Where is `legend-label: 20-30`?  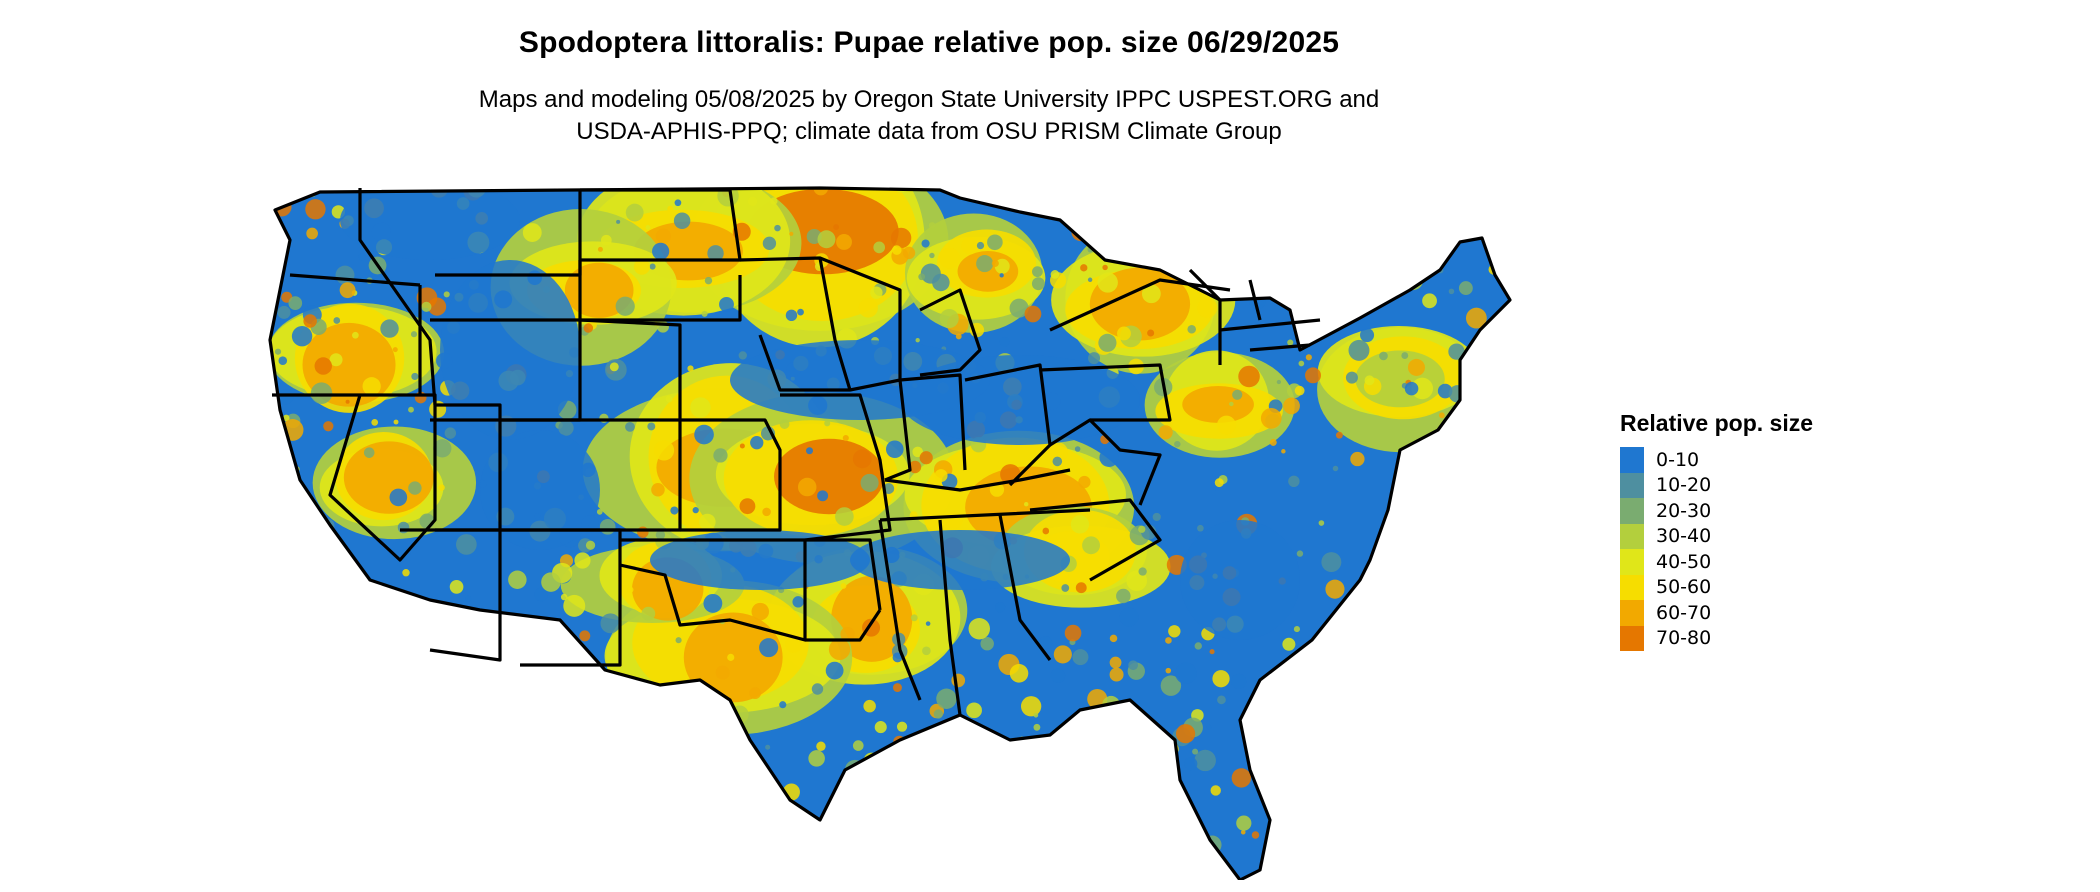
legend-label: 20-30 is located at coordinates (1684, 510).